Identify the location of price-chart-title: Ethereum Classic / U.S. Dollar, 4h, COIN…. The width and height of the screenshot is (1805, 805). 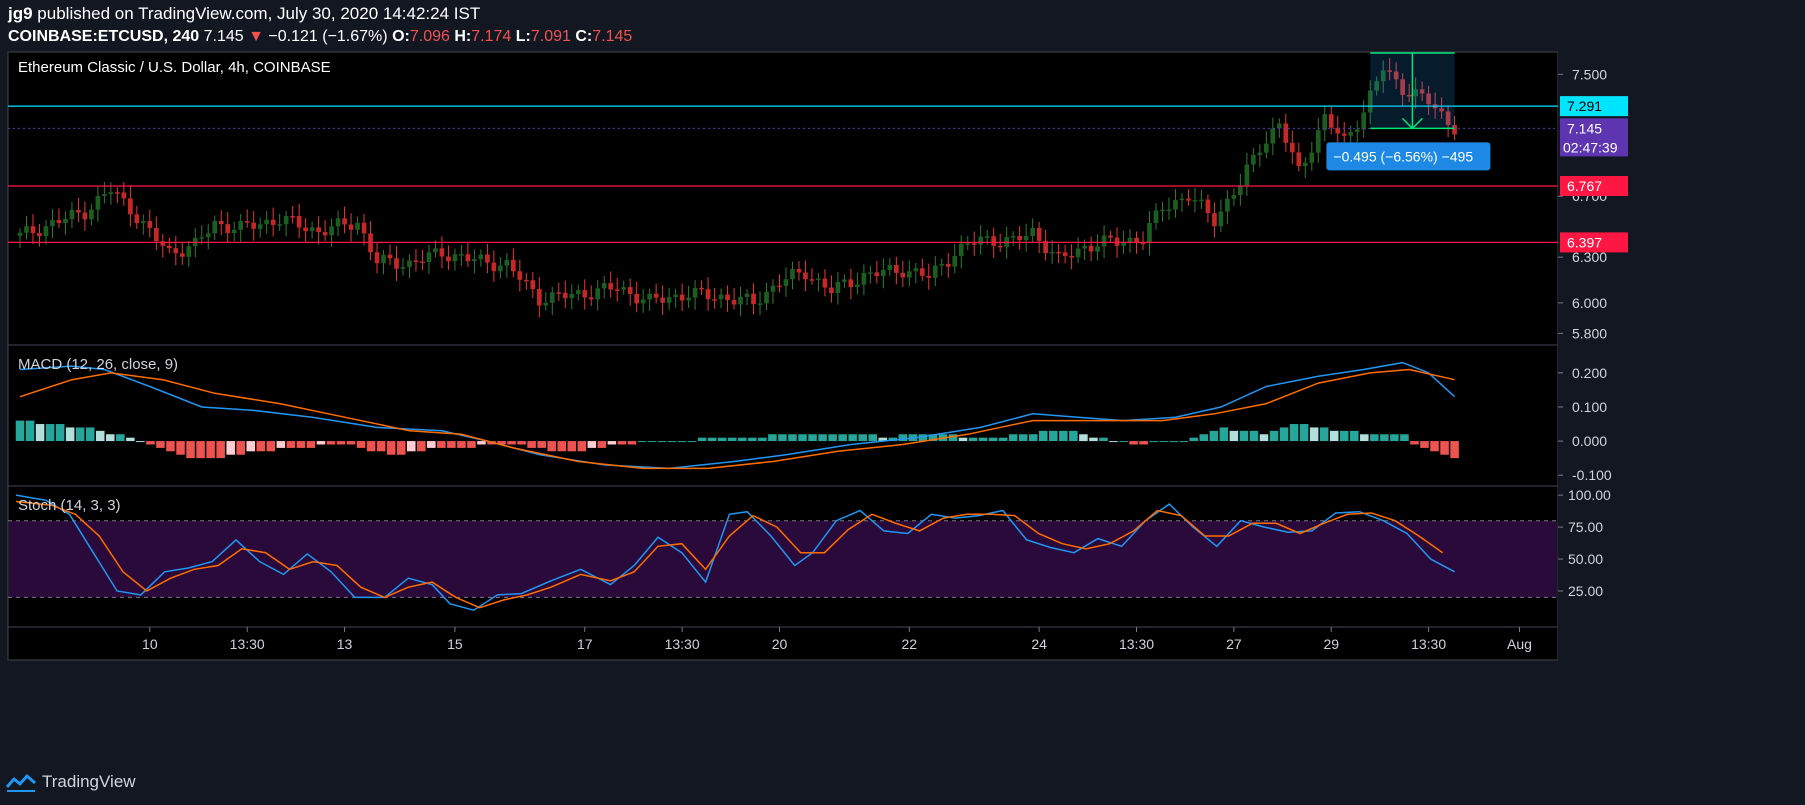
(174, 67).